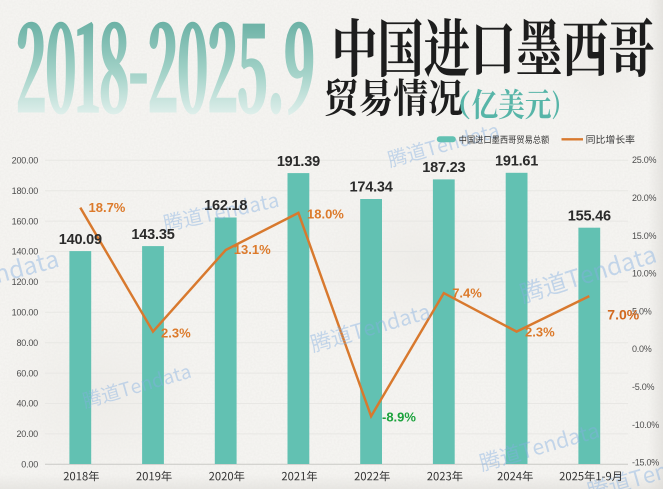 The width and height of the screenshot is (663, 494). Describe the element at coordinates (27, 373) in the screenshot. I see `svg-text: 60.00` at that location.